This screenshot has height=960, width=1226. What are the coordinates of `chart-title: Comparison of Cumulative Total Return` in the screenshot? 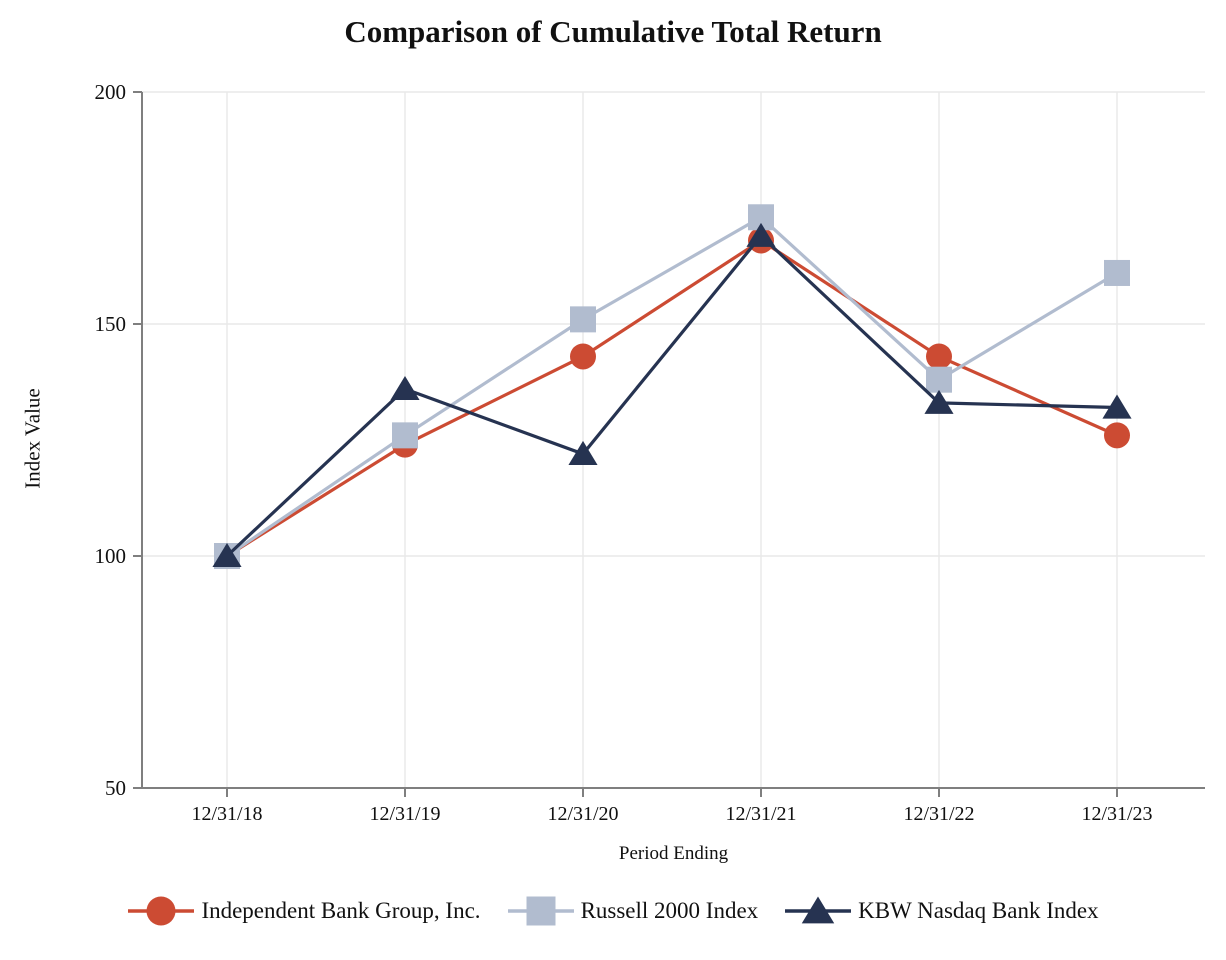 It's located at (613, 31).